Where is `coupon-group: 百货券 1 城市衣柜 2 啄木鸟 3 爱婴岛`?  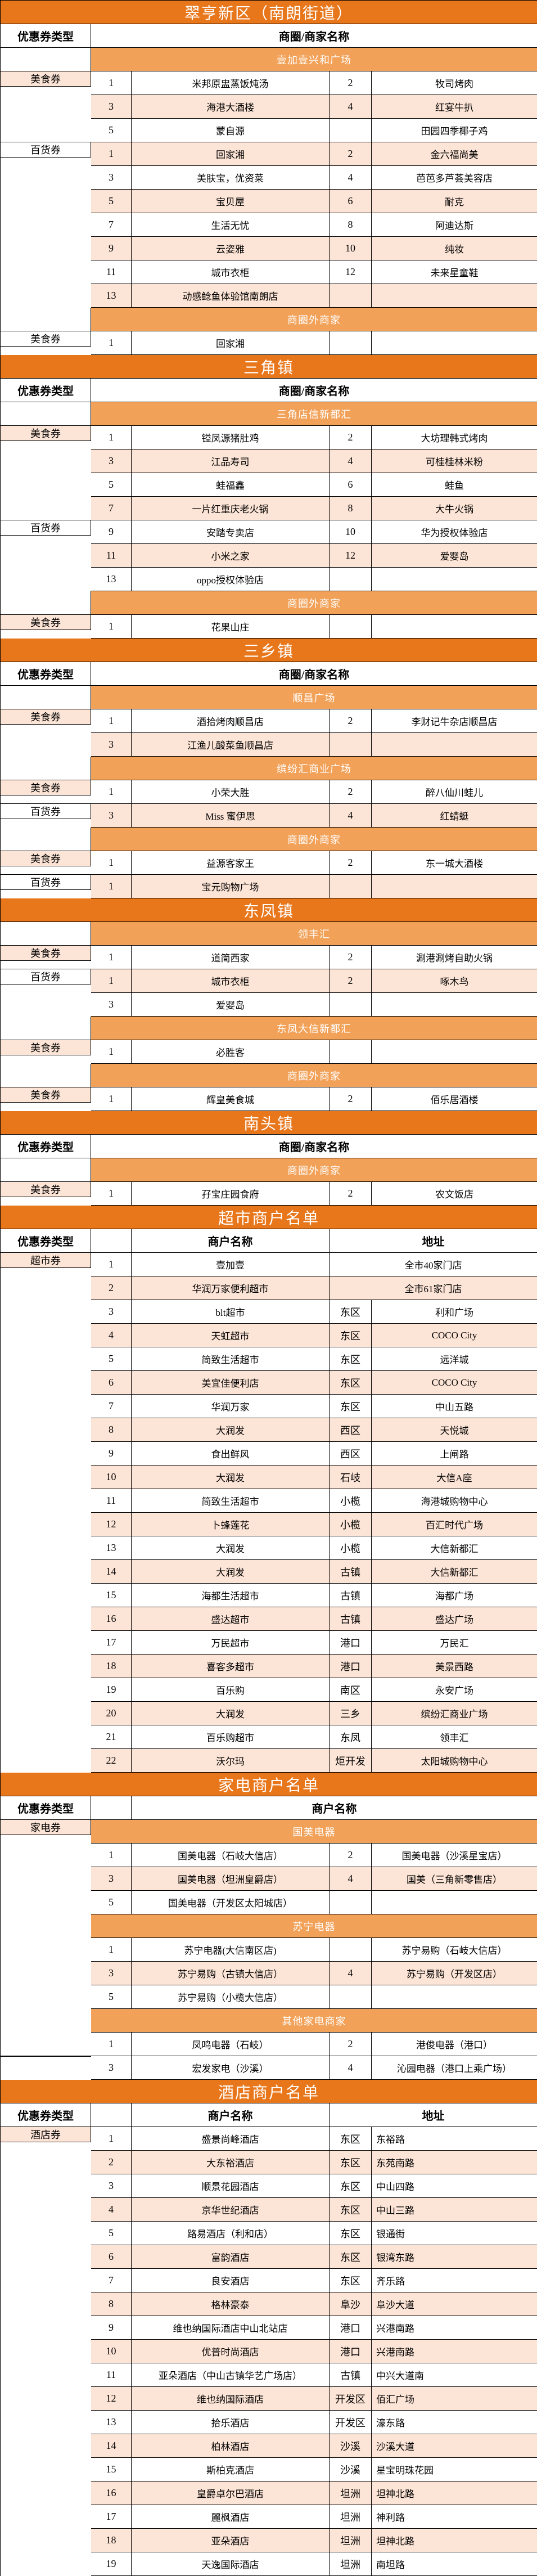 coupon-group: 百货券 1 城市衣柜 2 啄木鸟 3 爱婴岛 is located at coordinates (269, 993).